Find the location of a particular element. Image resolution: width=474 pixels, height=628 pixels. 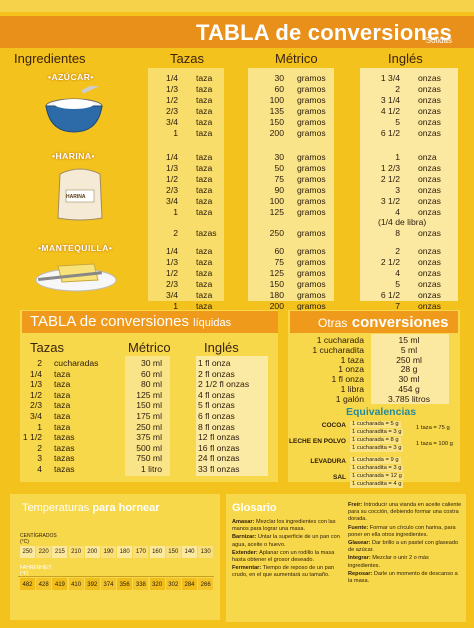

solid-cell: 90 is located at coordinates (279, 189).